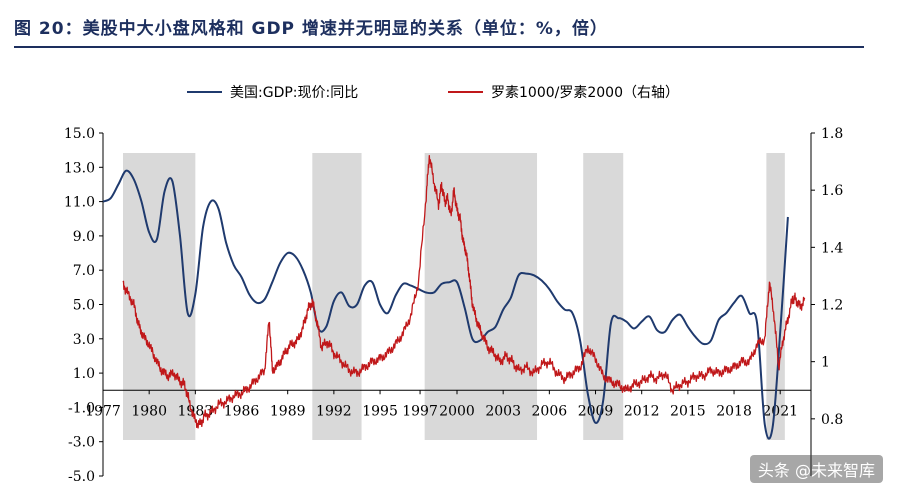  I want to click on y-left-tick-label: -5.0, so click(81, 477).